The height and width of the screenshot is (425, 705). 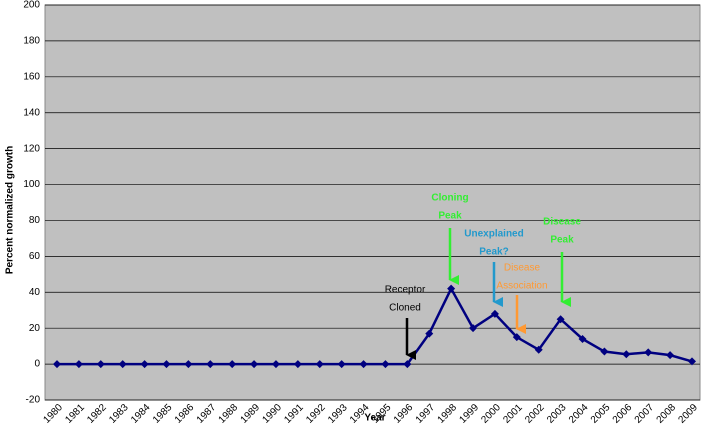 What do you see at coordinates (33, 400) in the screenshot?
I see `y-tick-label: -20` at bounding box center [33, 400].